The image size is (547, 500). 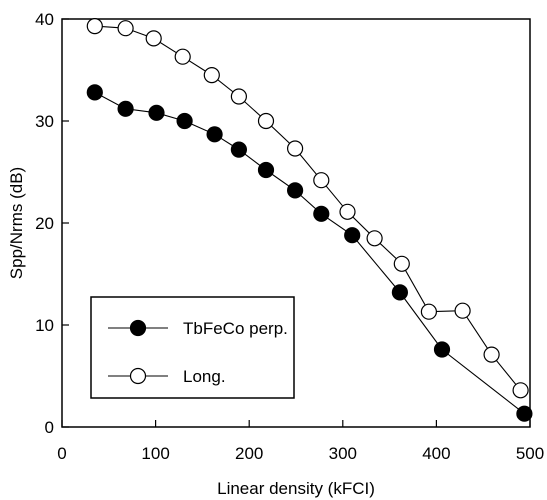 I want to click on x-tick-label: 0, so click(x=61, y=453).